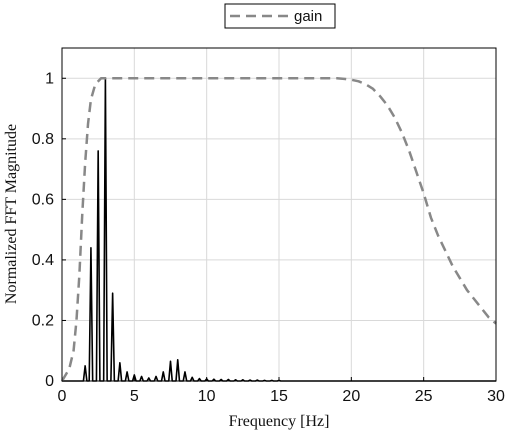  What do you see at coordinates (49, 78) in the screenshot?
I see `y-tick-label: 1` at bounding box center [49, 78].